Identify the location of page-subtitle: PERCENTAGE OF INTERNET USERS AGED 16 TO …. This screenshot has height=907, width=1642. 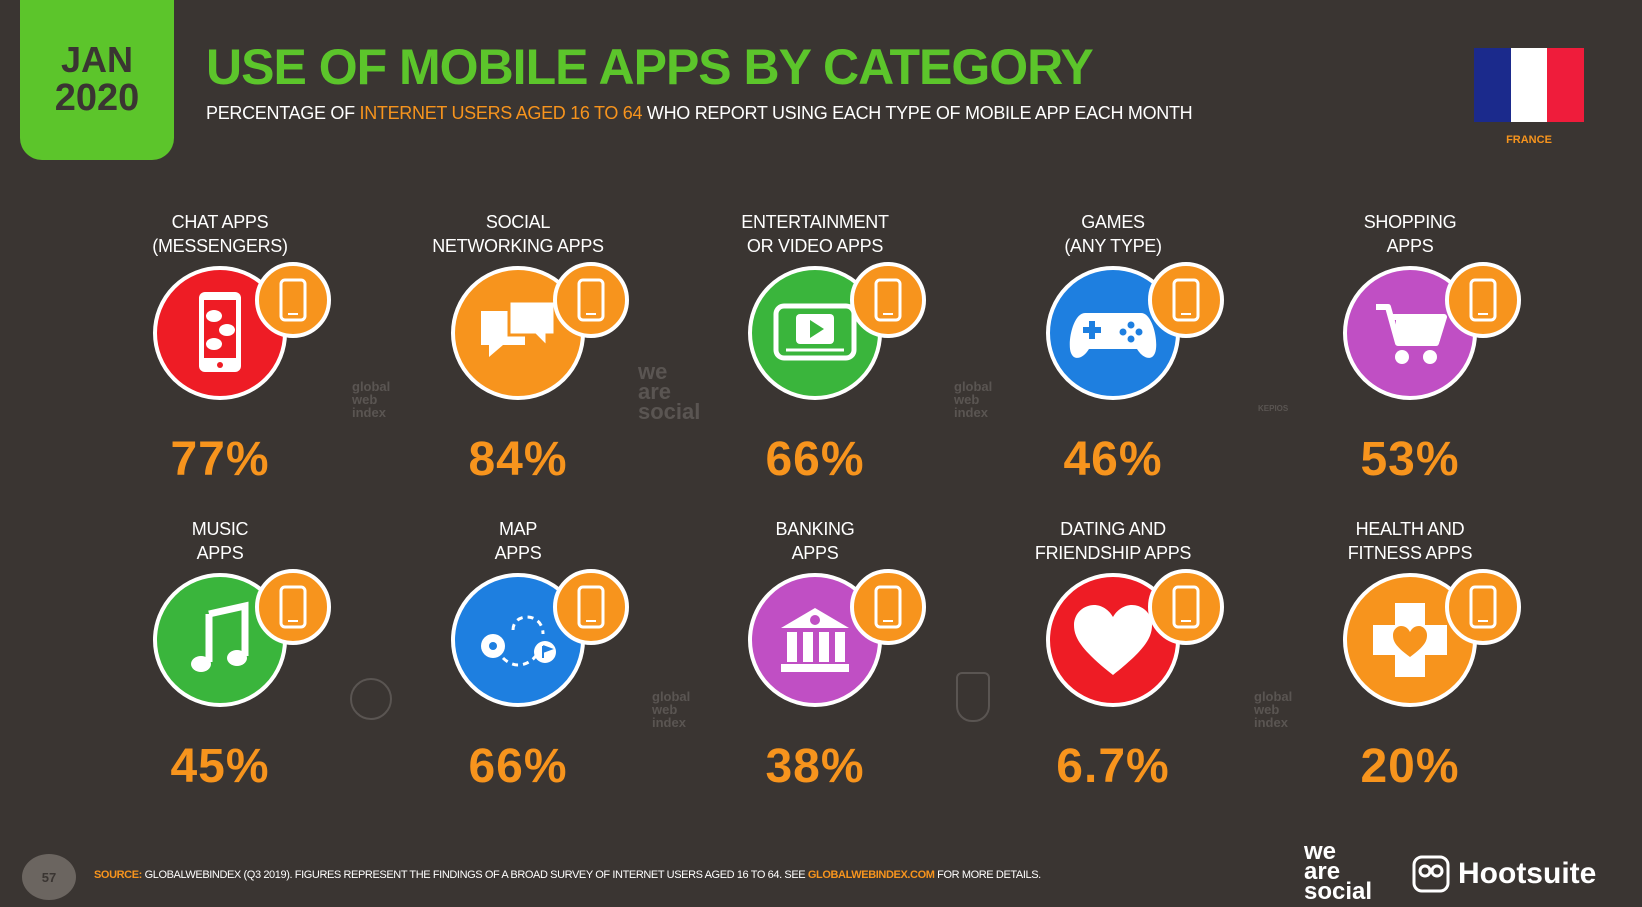
(699, 113).